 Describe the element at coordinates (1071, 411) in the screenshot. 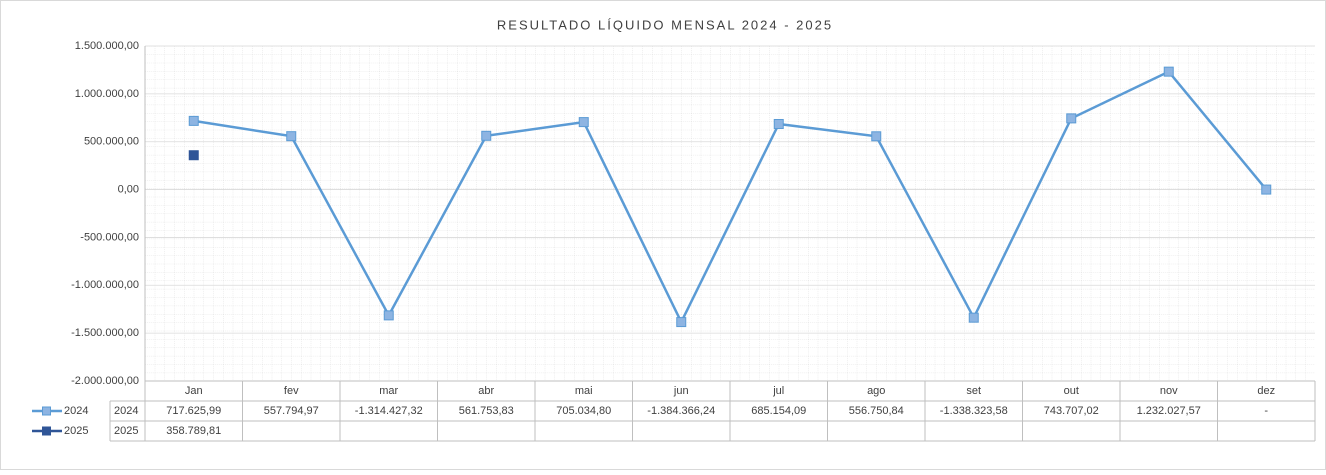

I see `table-value: 743.707,02` at that location.